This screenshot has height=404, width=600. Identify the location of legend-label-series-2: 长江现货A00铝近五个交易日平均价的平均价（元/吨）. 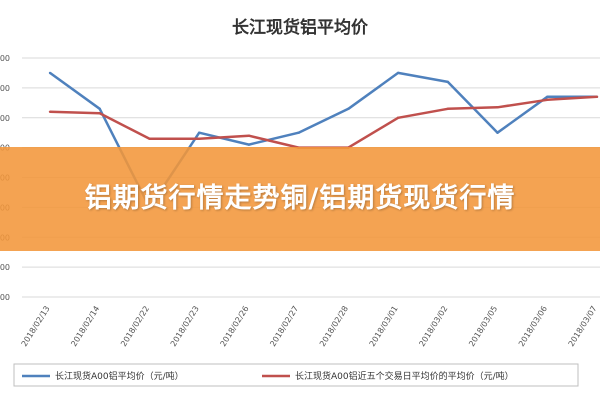
(404, 376).